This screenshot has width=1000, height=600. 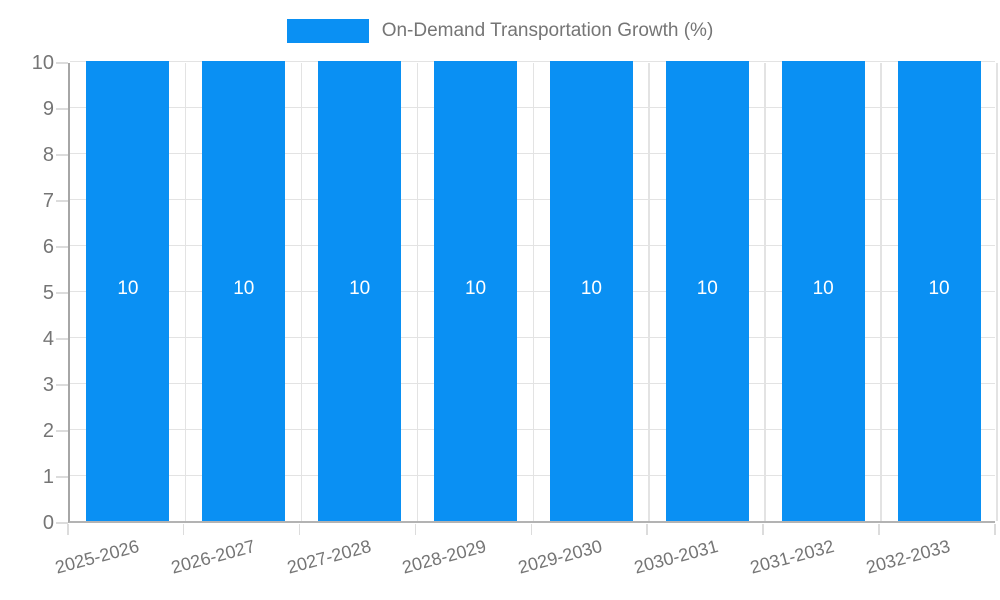 What do you see at coordinates (48, 293) in the screenshot?
I see `y-axis-tick-label: 5` at bounding box center [48, 293].